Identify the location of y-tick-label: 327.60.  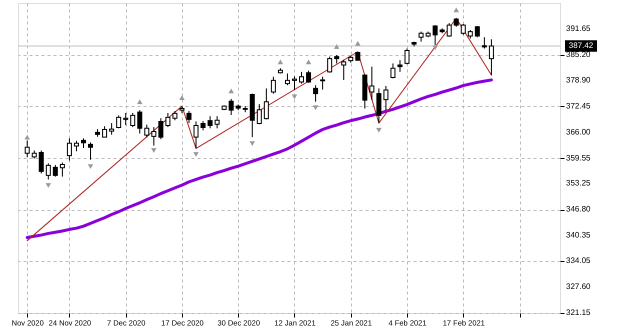
(579, 287).